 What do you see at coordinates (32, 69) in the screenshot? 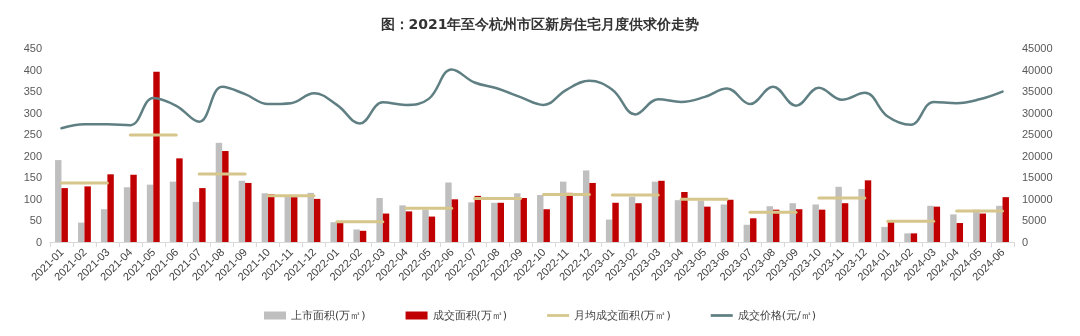
I see `y-tick-label: 400` at bounding box center [32, 69].